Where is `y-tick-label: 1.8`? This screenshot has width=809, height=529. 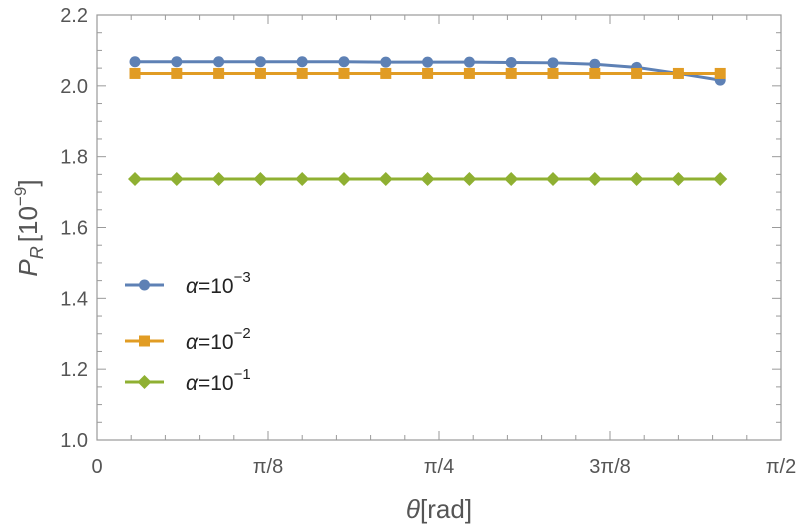
y-tick-label: 1.8 is located at coordinates (74, 158).